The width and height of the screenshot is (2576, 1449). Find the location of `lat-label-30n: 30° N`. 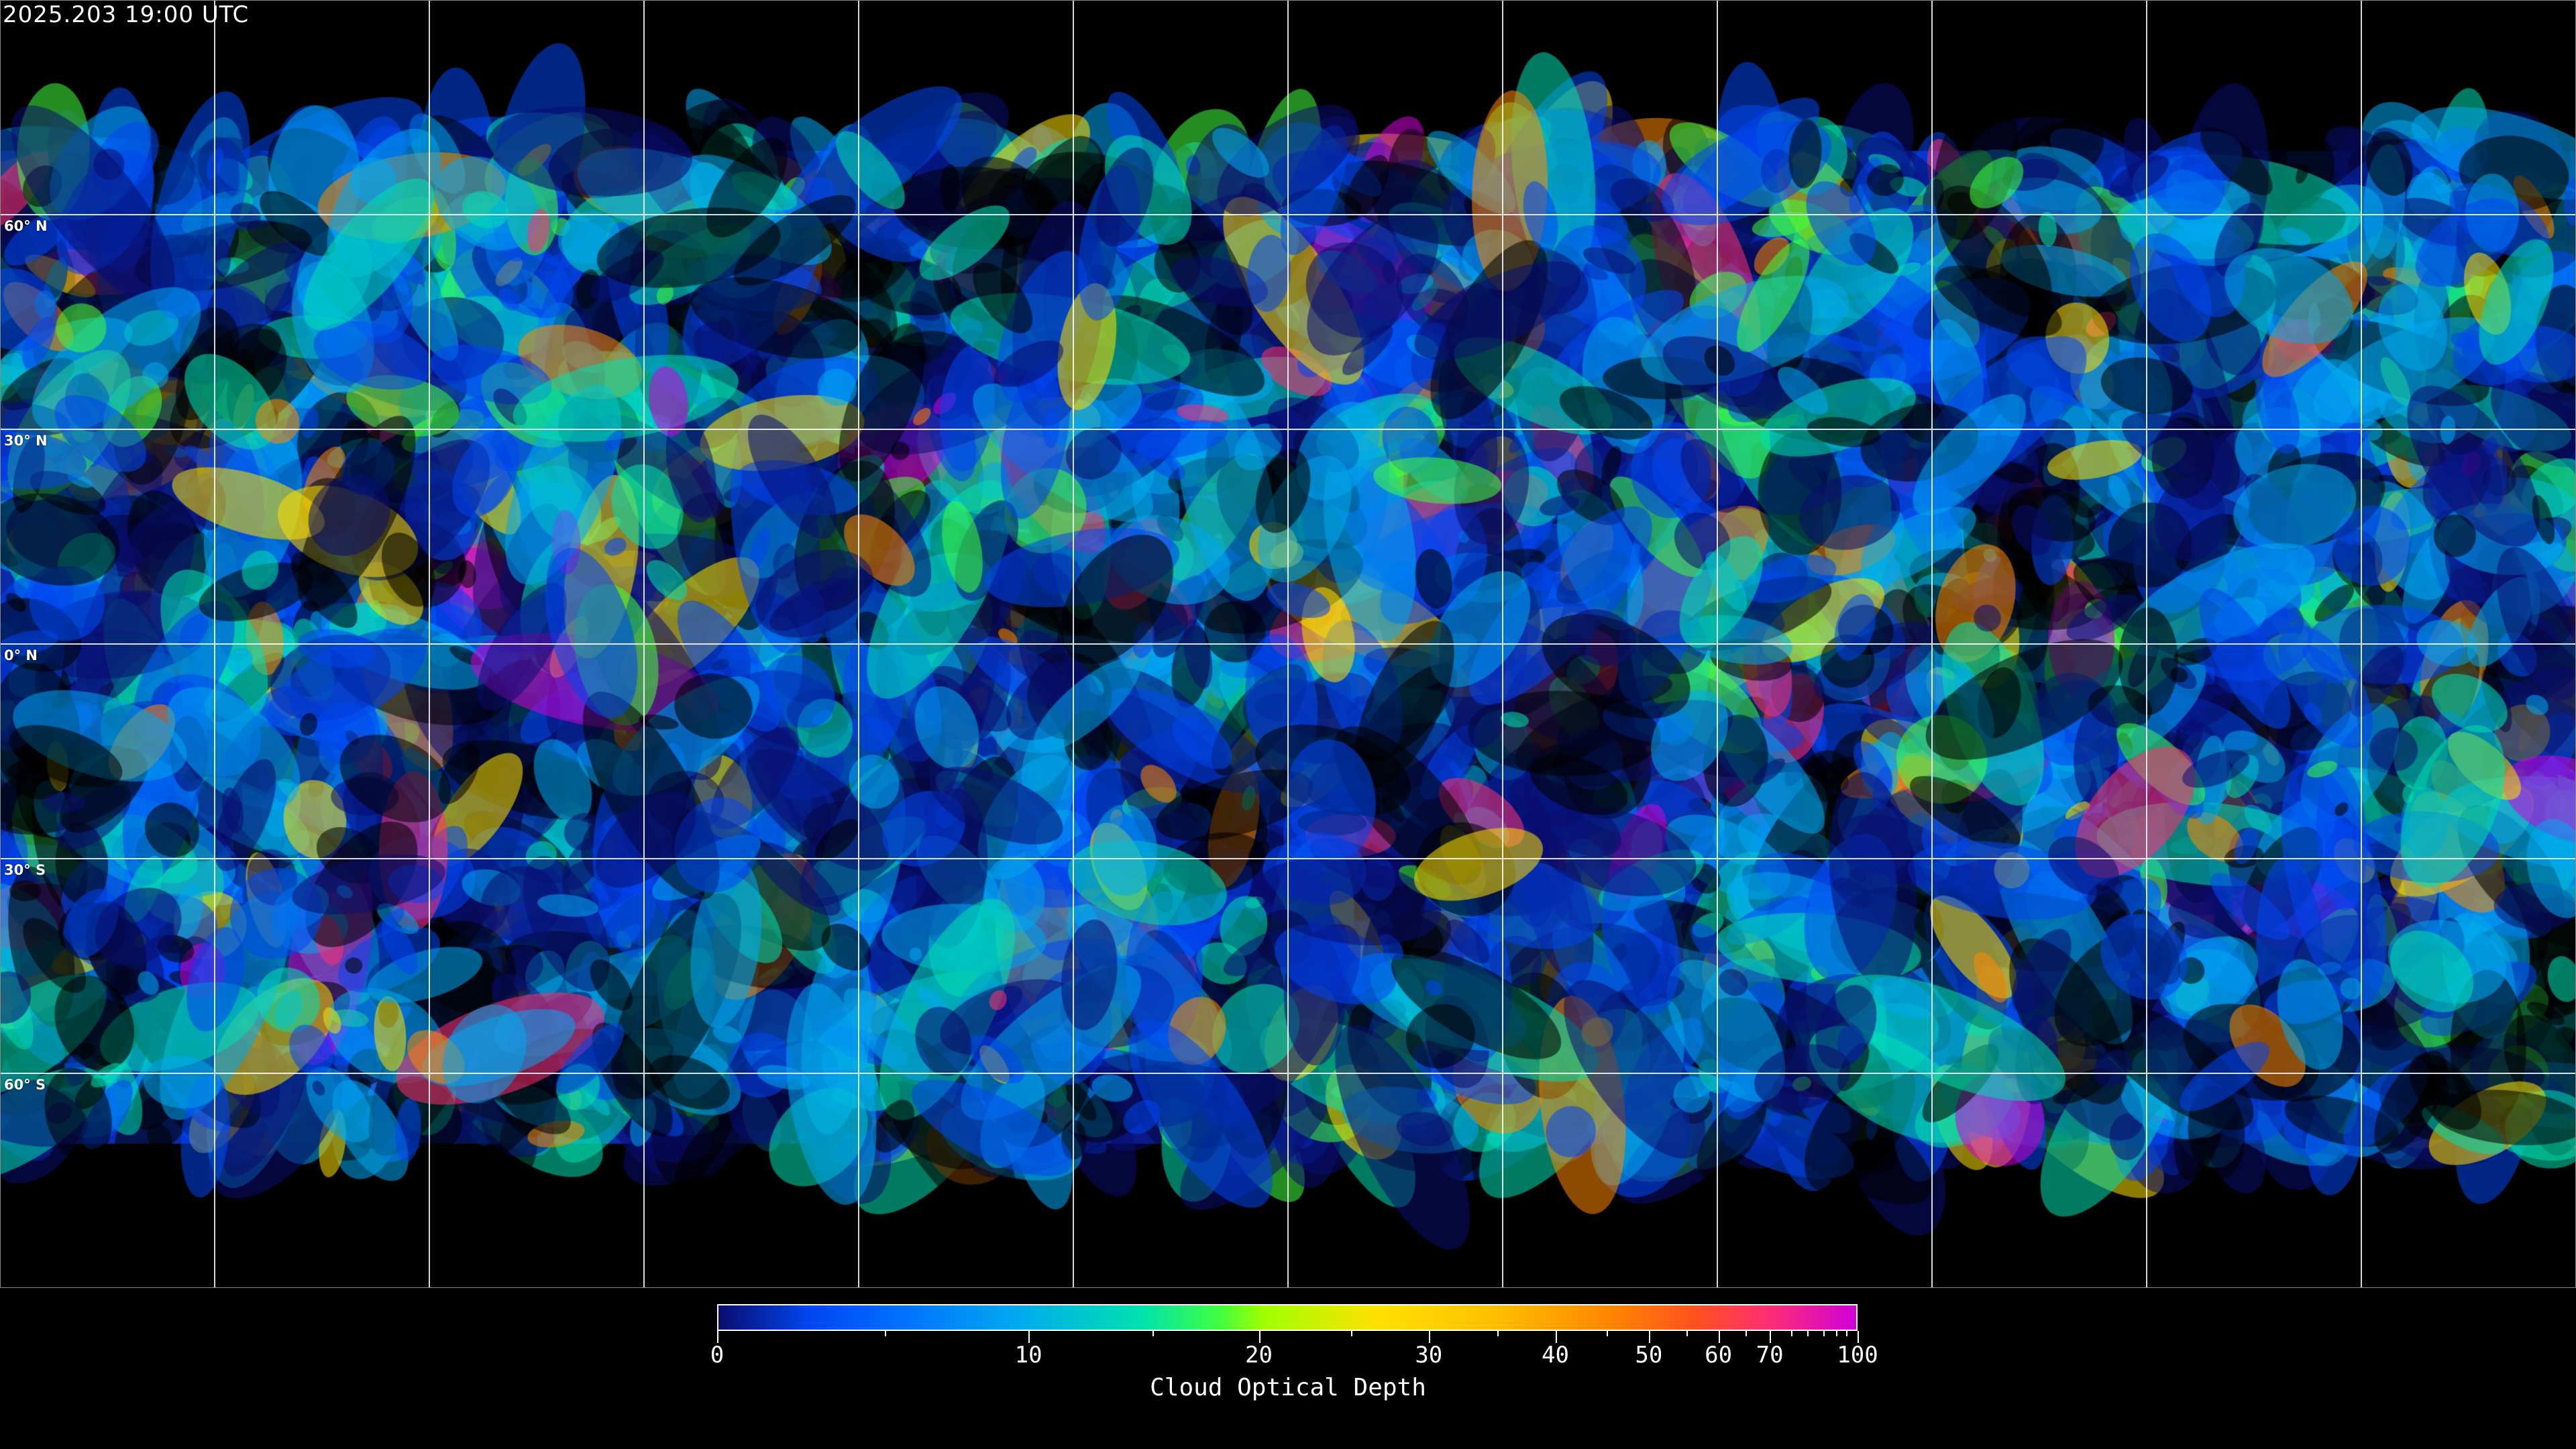

lat-label-30n: 30° N is located at coordinates (26, 441).